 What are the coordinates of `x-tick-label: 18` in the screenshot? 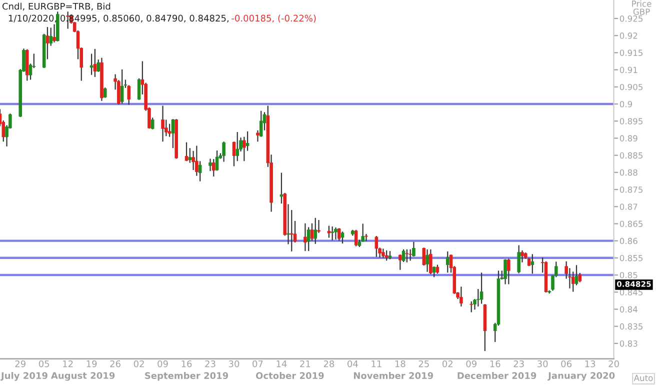 It's located at (400, 364).